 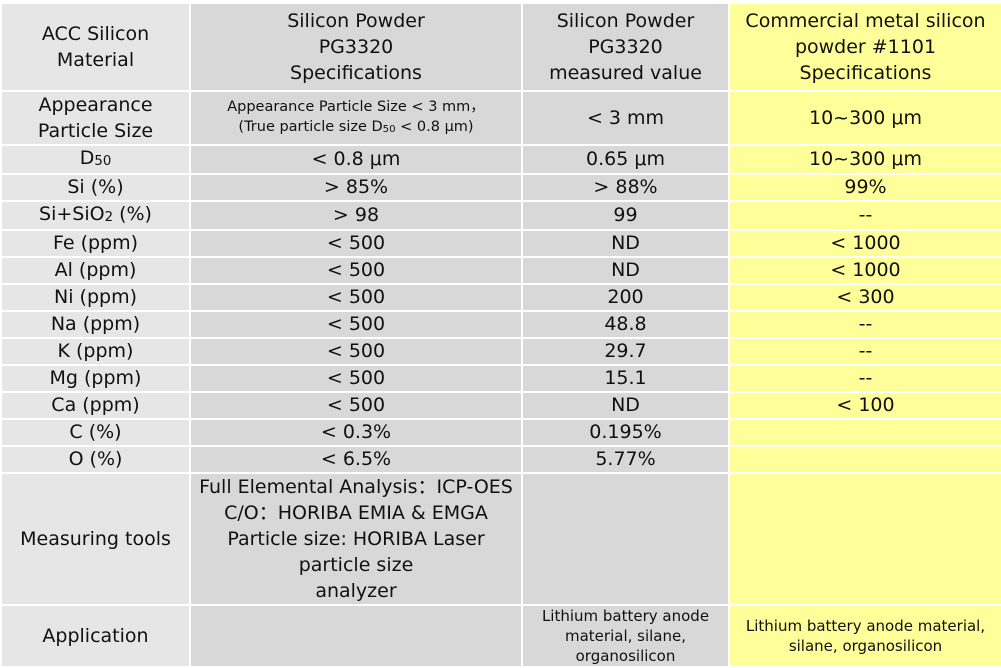 What do you see at coordinates (95, 351) in the screenshot?
I see `row-label: K (ppm)` at bounding box center [95, 351].